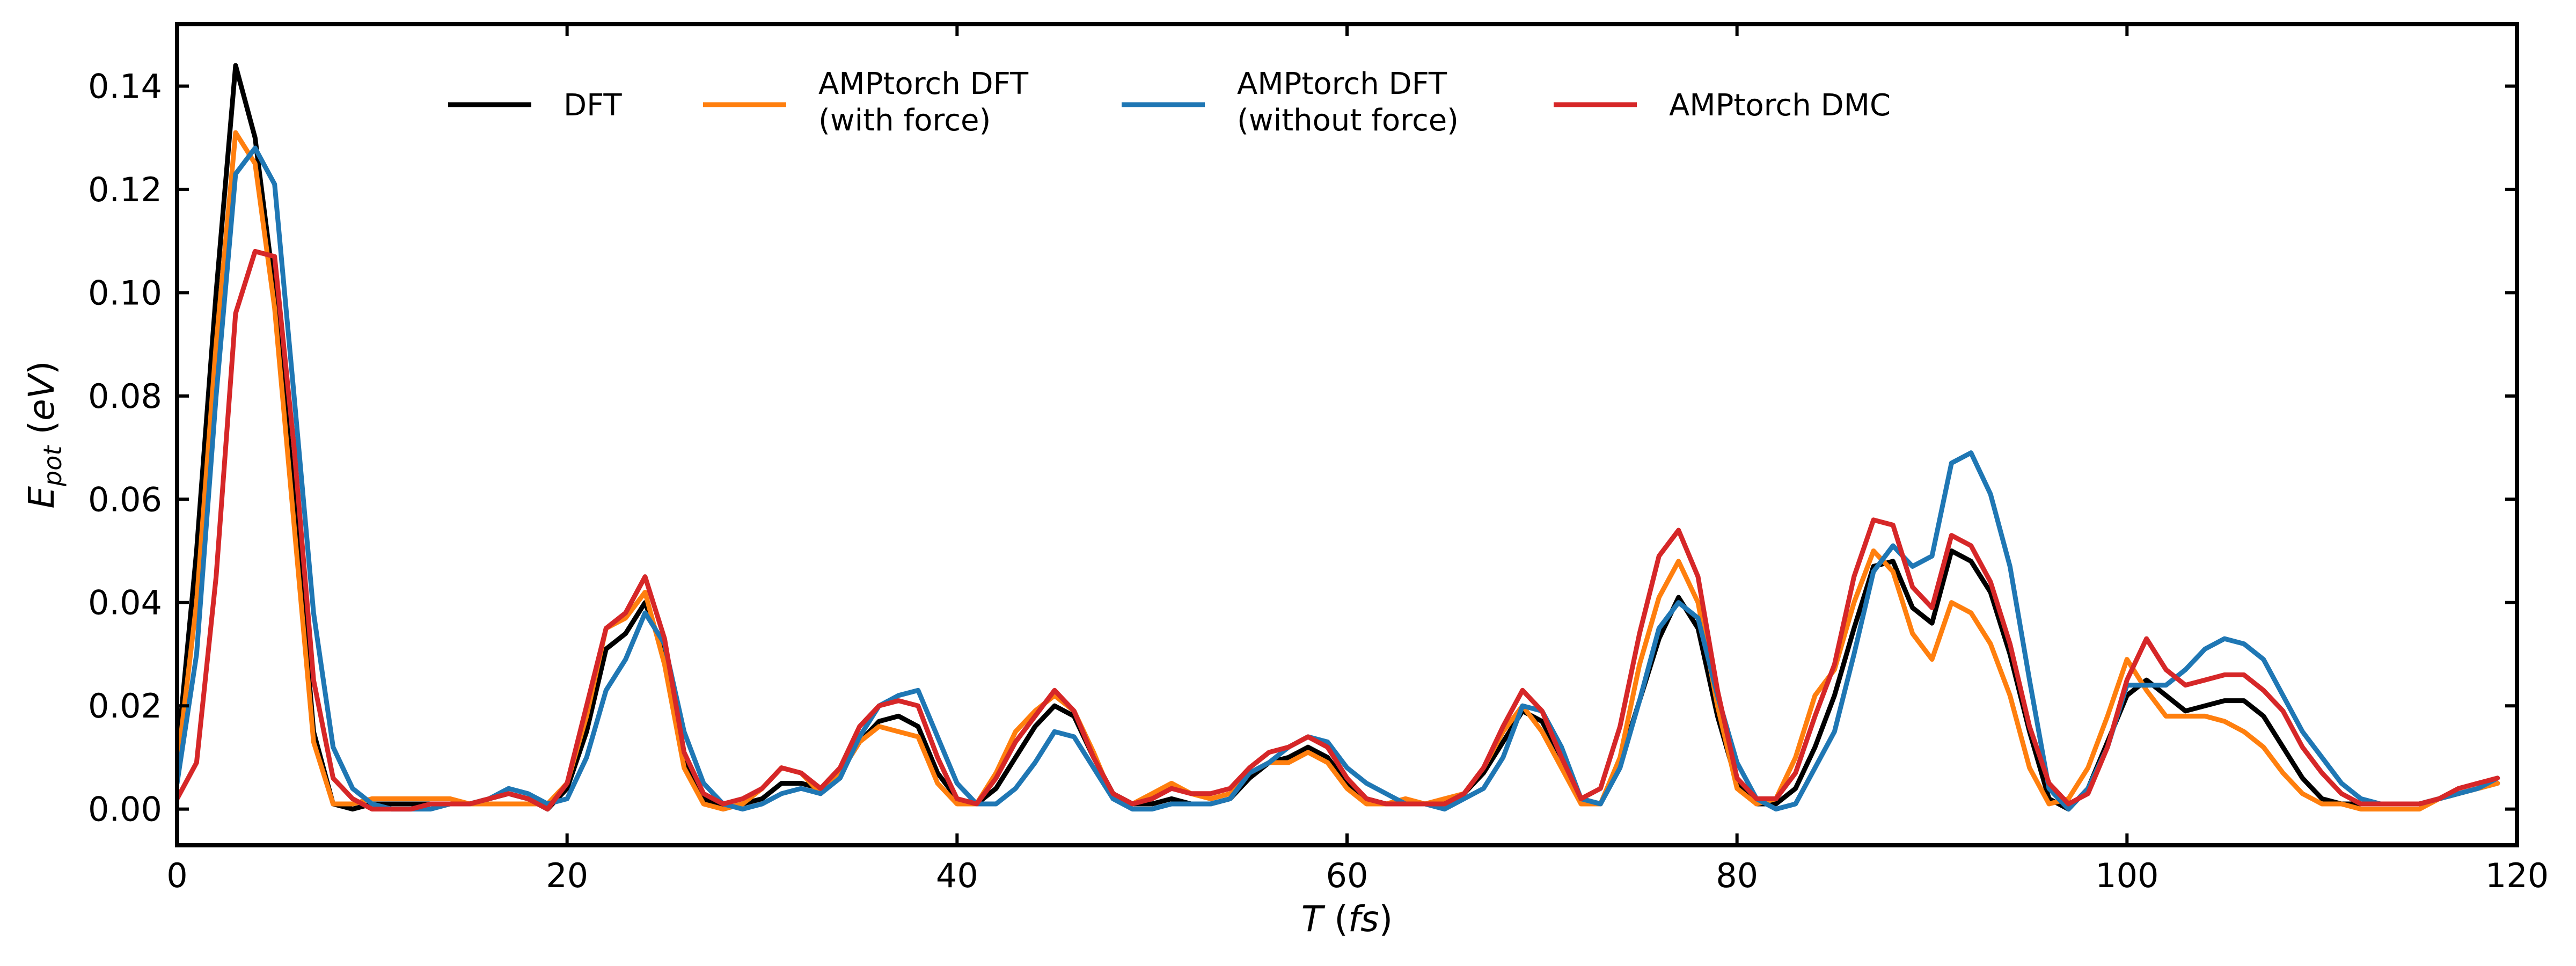 This screenshot has height=966, width=2576. I want to click on y-tick-label: 0.14, so click(125, 86).